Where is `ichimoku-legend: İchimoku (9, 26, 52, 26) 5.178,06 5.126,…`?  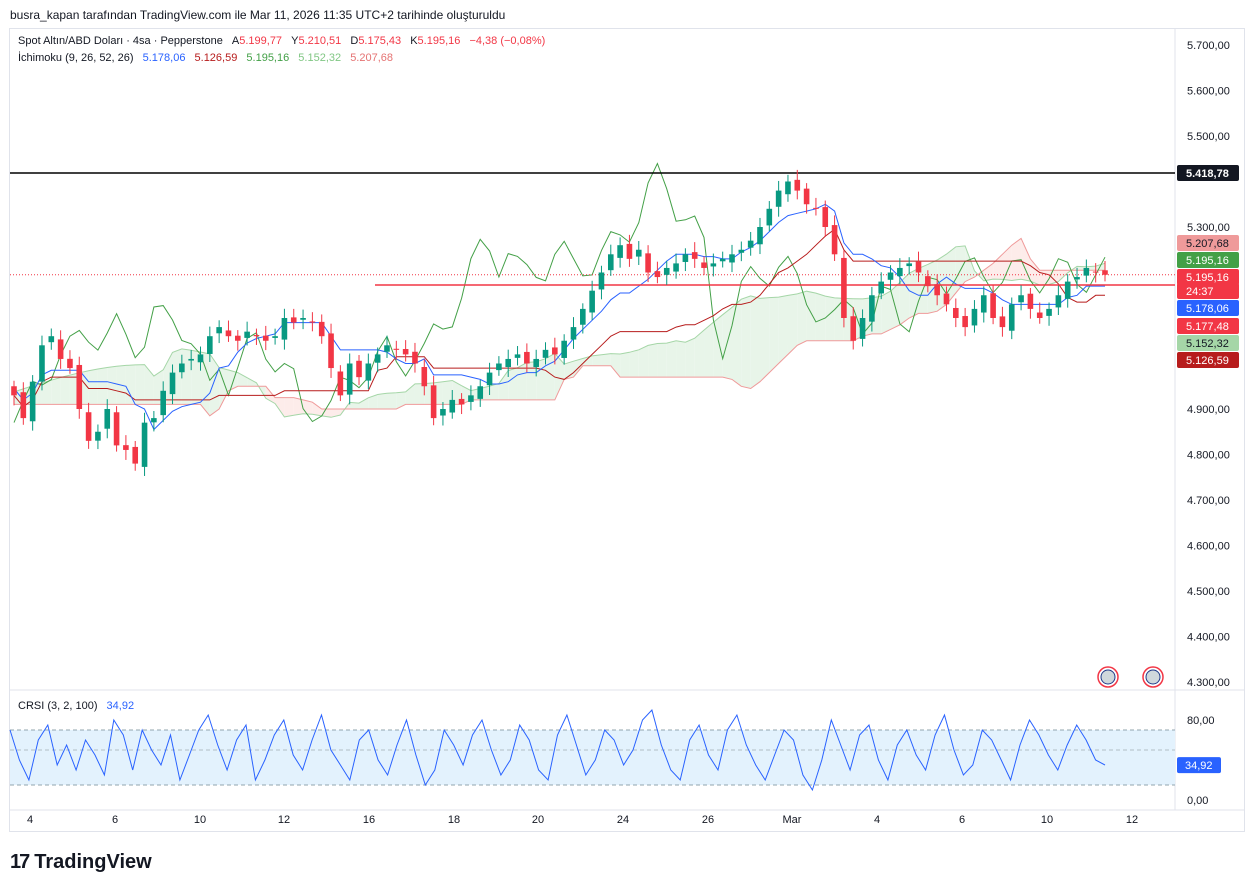 ichimoku-legend: İchimoku (9, 26, 52, 26) 5.178,06 5.126,… is located at coordinates (205, 58).